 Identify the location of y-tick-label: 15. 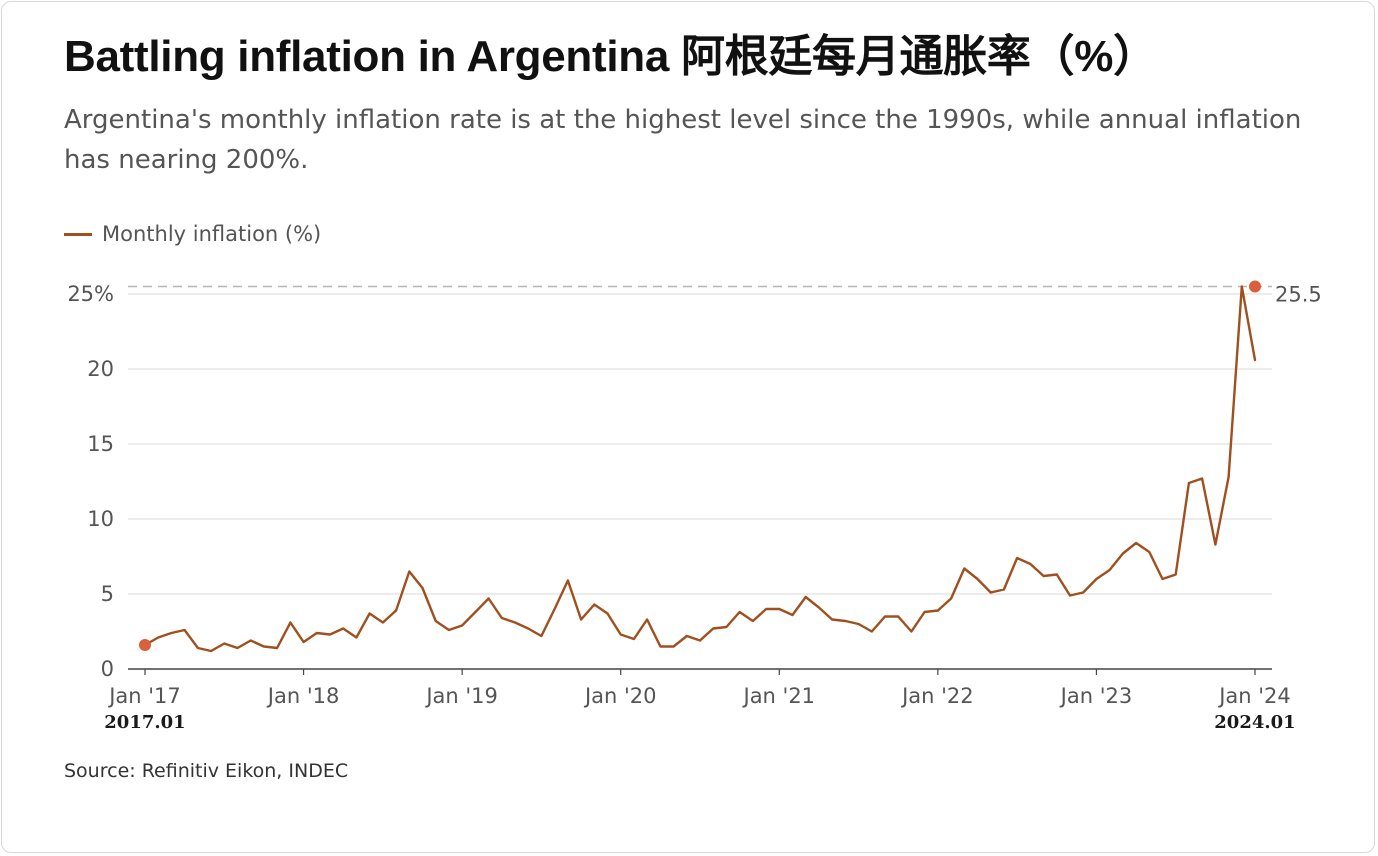
(100, 444).